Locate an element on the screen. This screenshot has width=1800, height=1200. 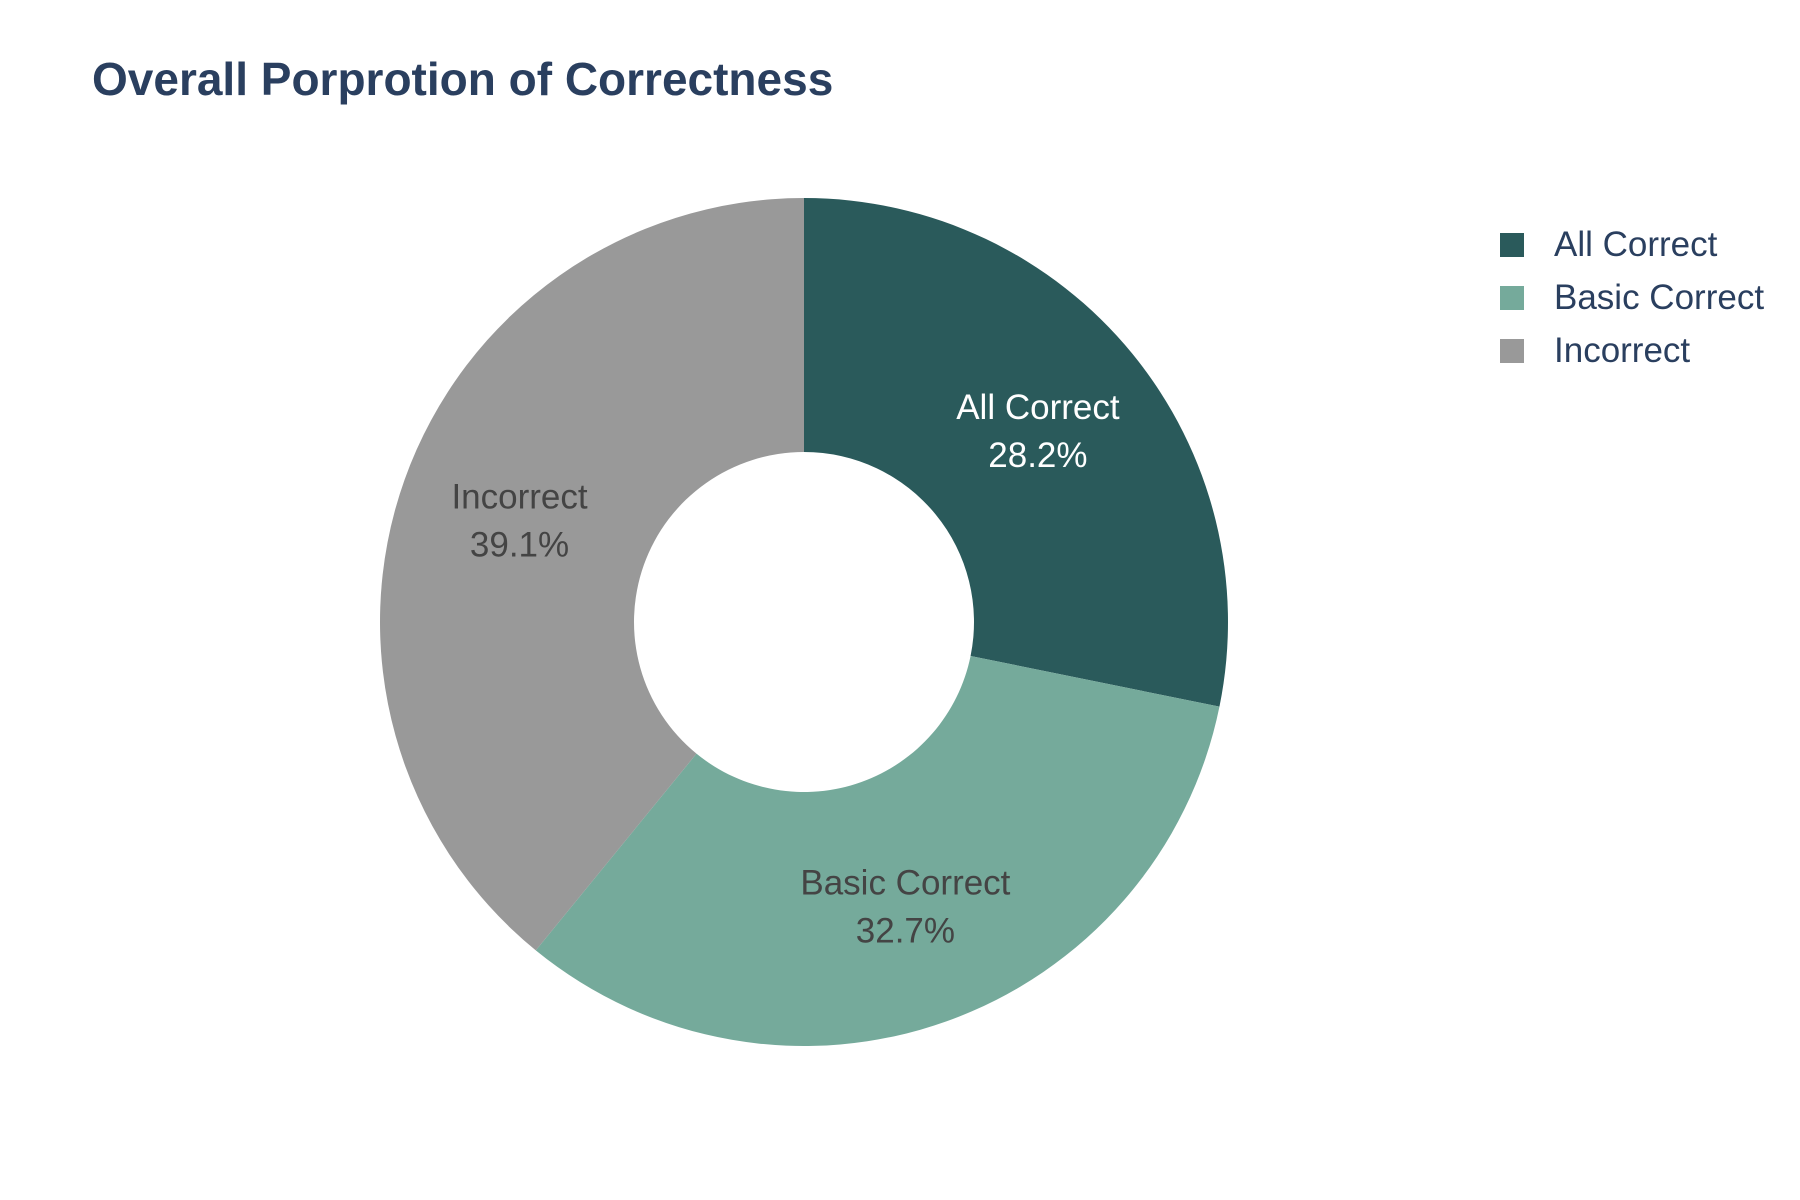
legend-item-basic-correct: Basic Correct is located at coordinates (1632, 297).